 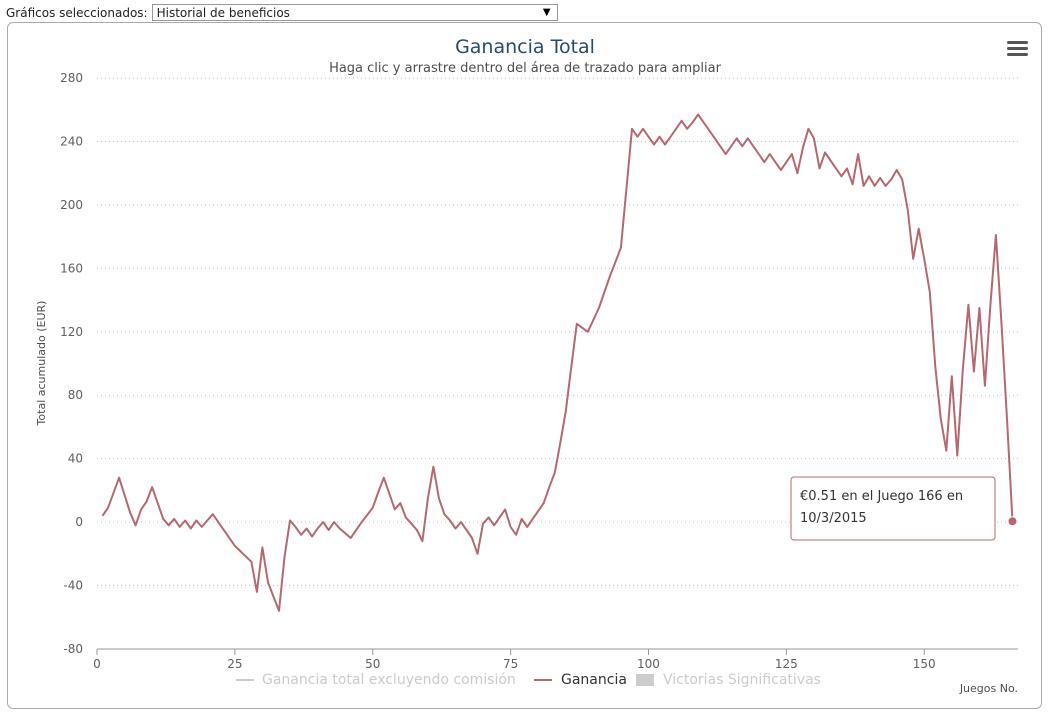 I want to click on x-axis-ticks: 0 25 50 75 100 125 150, so click(x=514, y=660).